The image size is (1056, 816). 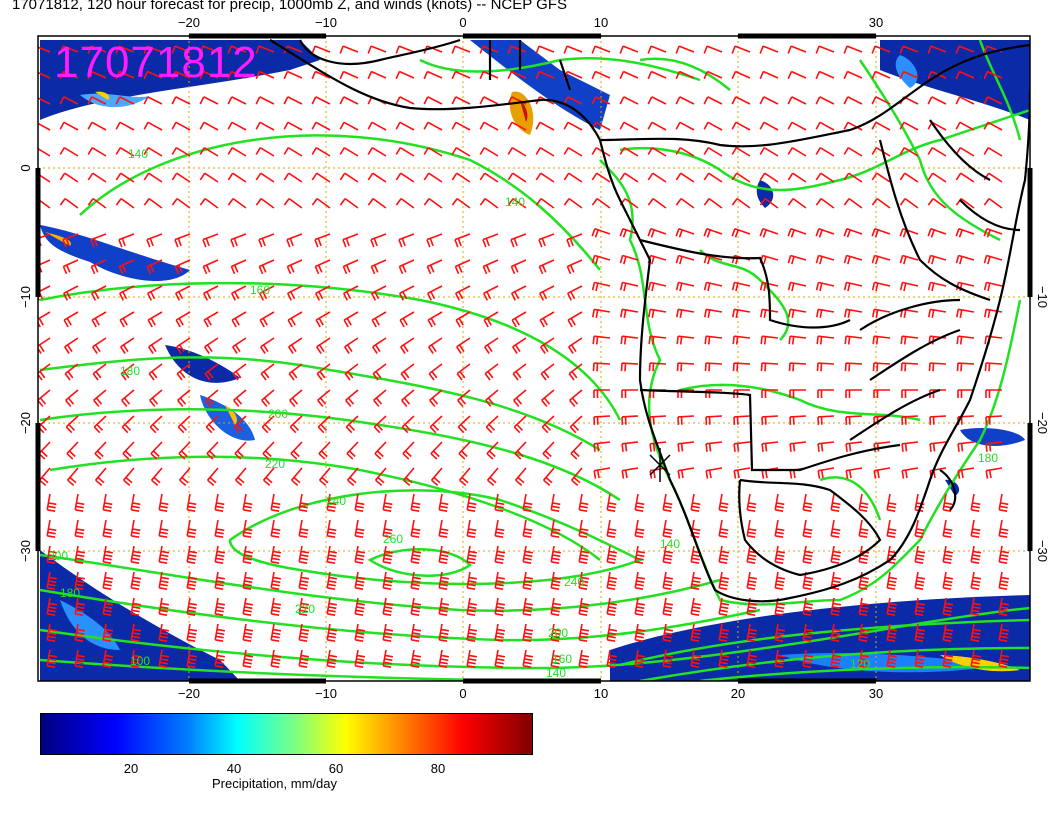 What do you see at coordinates (25, 551) in the screenshot?
I see `lat-tick-label: −30` at bounding box center [25, 551].